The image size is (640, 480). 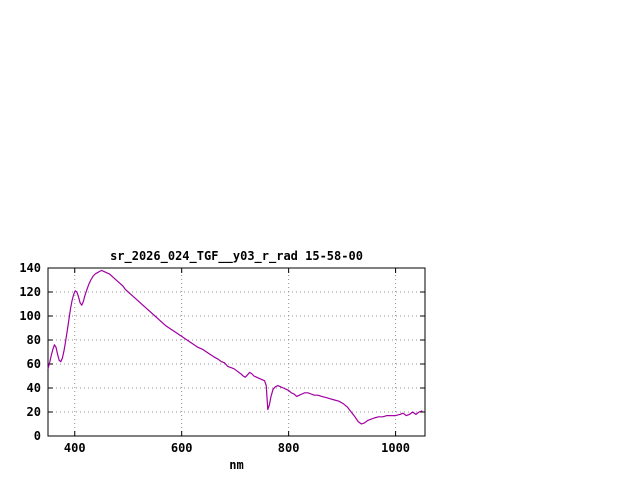 I want to click on y-tick-label: 120, so click(x=30, y=292).